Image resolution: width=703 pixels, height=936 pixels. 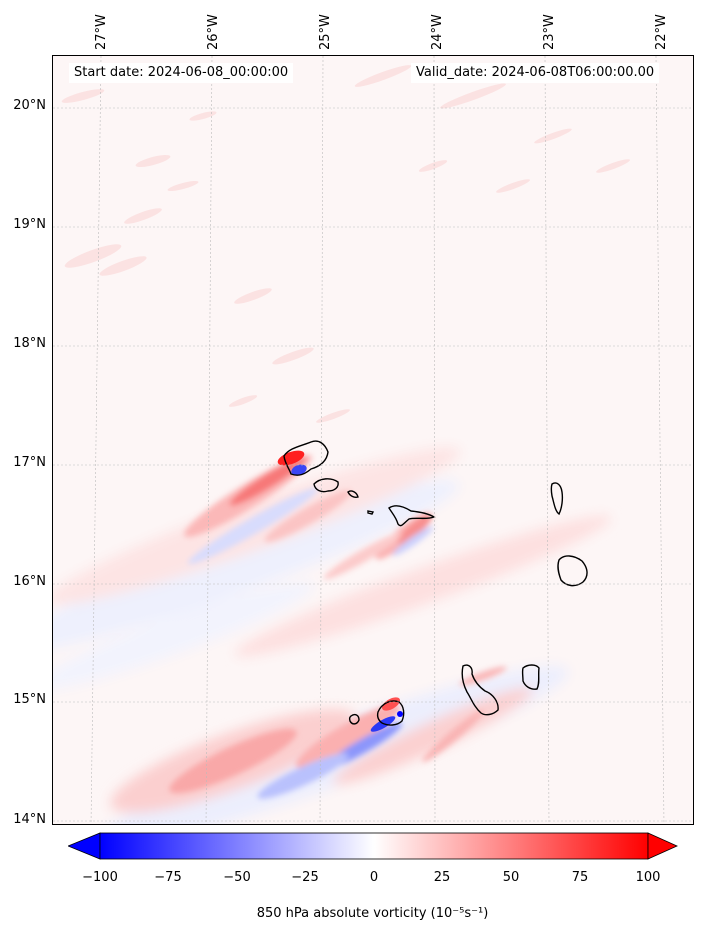 I want to click on lat-label-16n: 16°N, so click(x=29, y=581).